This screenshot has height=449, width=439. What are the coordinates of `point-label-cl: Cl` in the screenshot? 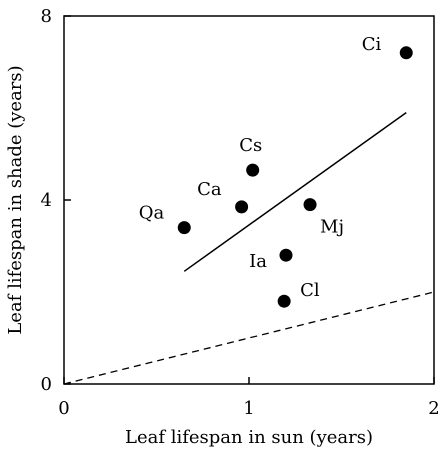 It's located at (310, 290).